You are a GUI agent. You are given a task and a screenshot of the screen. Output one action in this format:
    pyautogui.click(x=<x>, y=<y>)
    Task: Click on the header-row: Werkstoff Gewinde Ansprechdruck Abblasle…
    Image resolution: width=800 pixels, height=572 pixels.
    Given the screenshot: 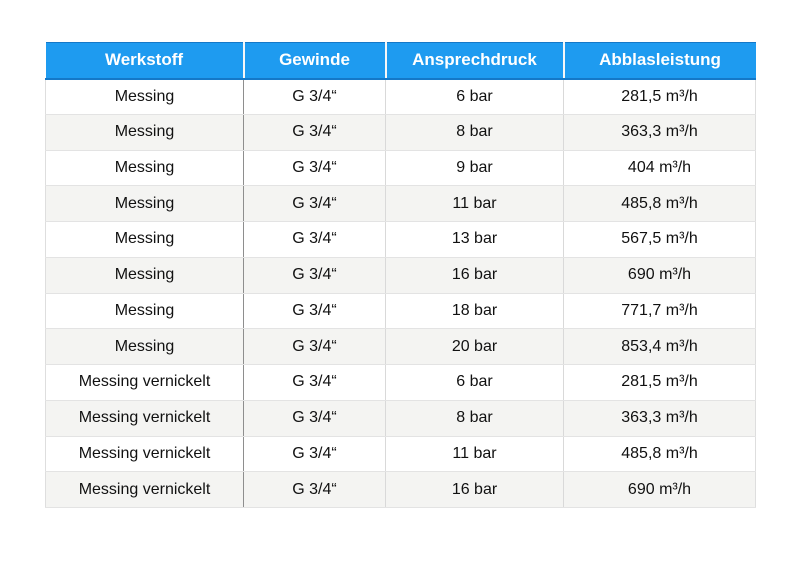 What is the action you would take?
    pyautogui.click(x=400, y=61)
    